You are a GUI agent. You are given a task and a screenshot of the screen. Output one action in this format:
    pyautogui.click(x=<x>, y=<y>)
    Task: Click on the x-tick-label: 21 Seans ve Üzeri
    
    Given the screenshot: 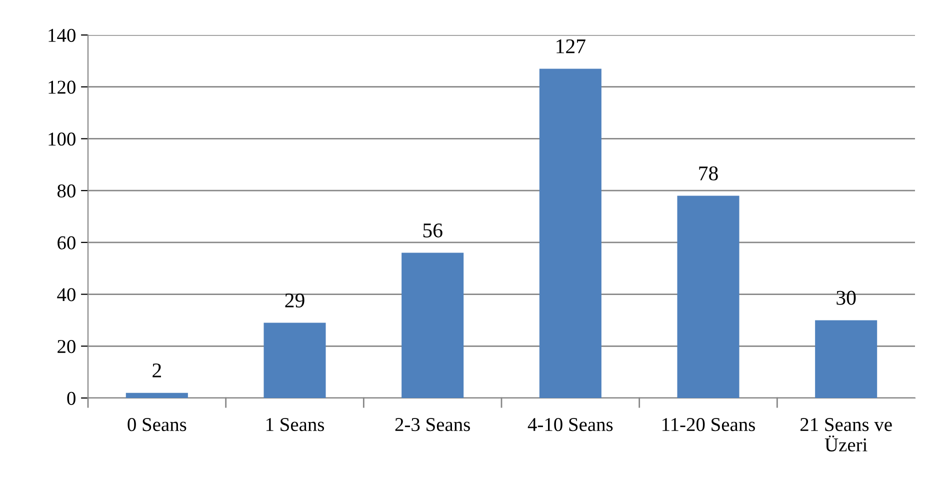 What is the action you would take?
    pyautogui.click(x=846, y=435)
    